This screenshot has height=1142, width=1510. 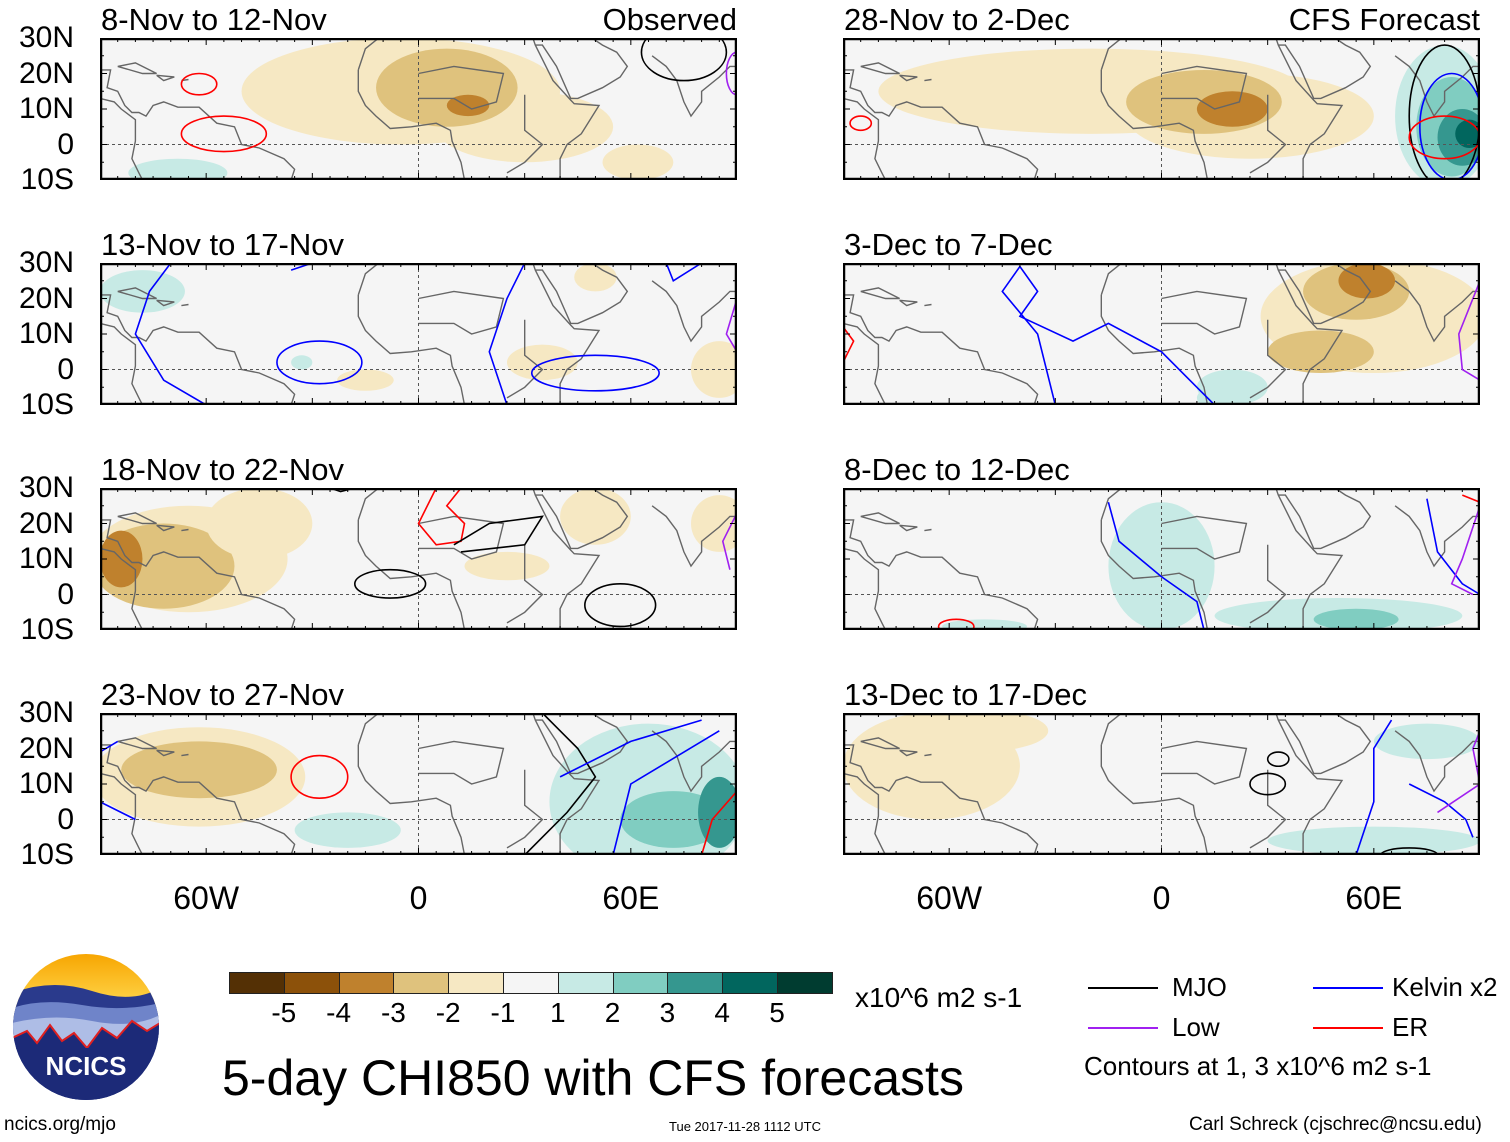 I want to click on lat-label: 20N, so click(x=46, y=523).